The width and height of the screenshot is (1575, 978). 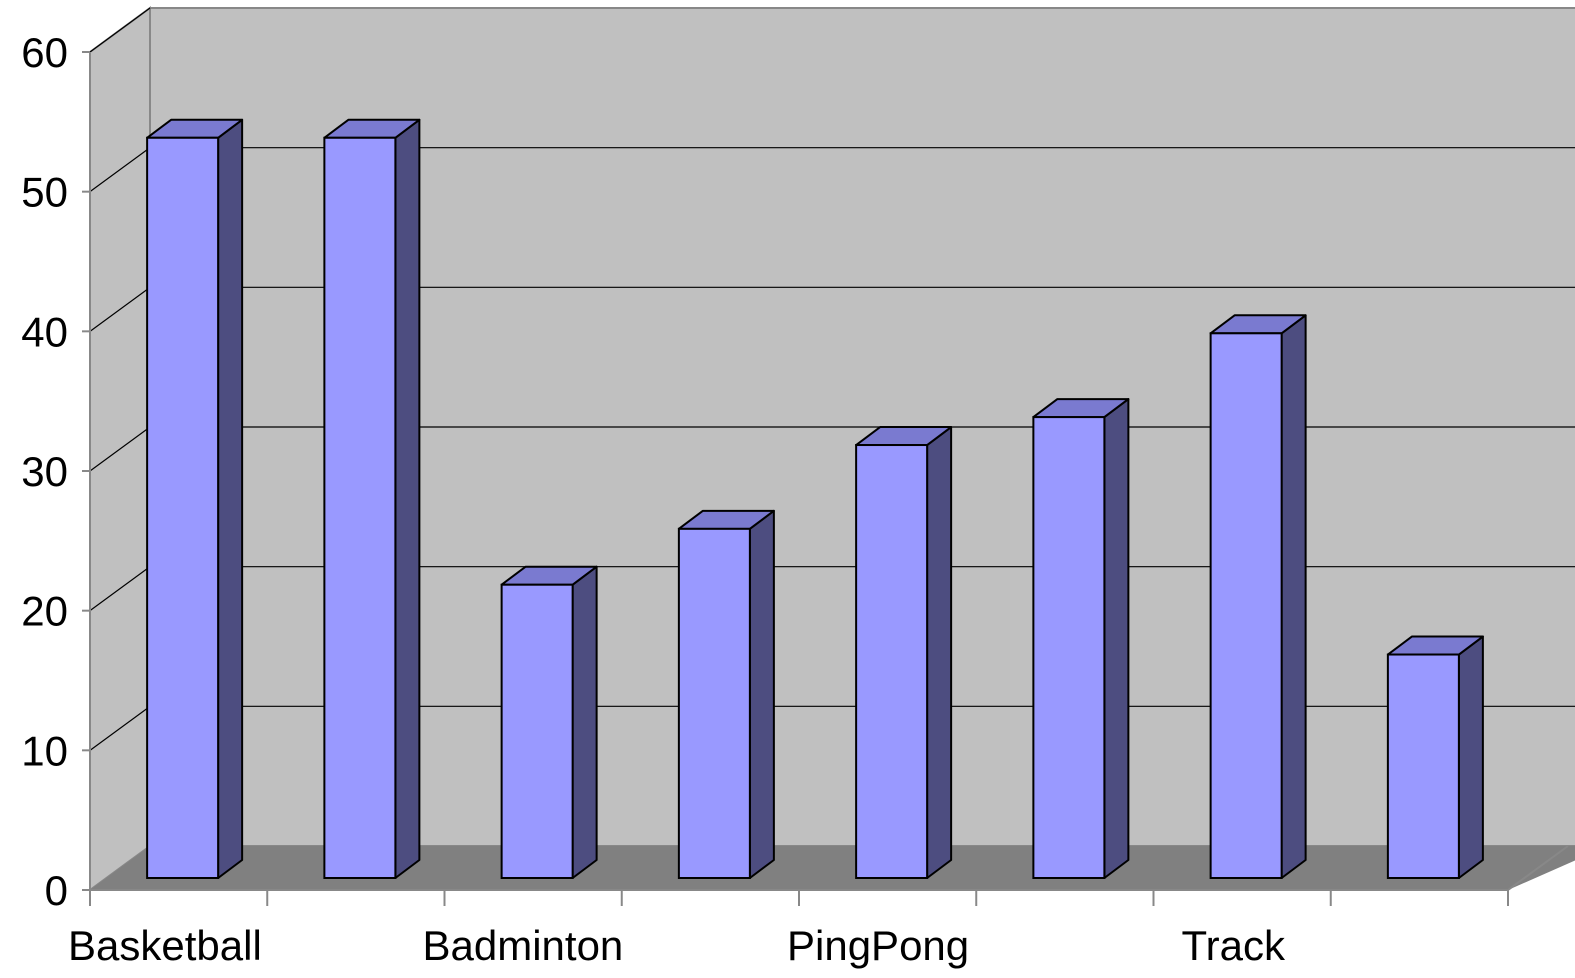 What do you see at coordinates (44, 331) in the screenshot?
I see `y-tick-label: 40` at bounding box center [44, 331].